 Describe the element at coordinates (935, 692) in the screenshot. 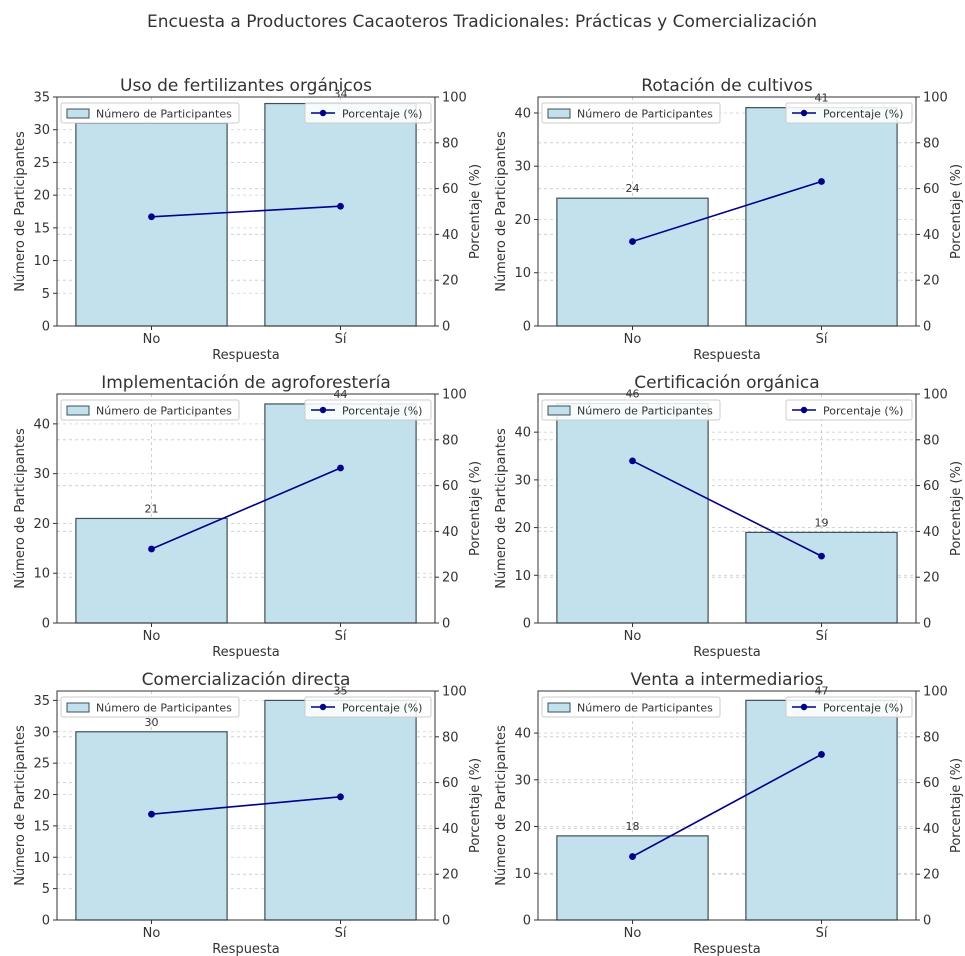

I see `y2-tick-label: 100` at that location.